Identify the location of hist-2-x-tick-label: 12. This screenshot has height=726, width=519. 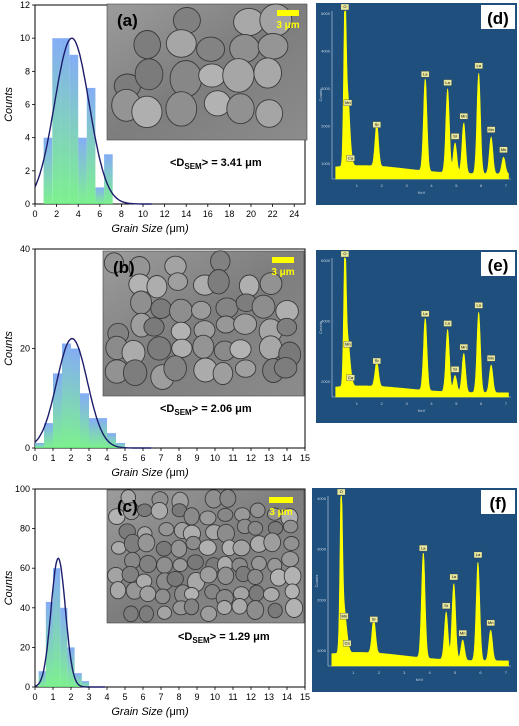
(251, 458).